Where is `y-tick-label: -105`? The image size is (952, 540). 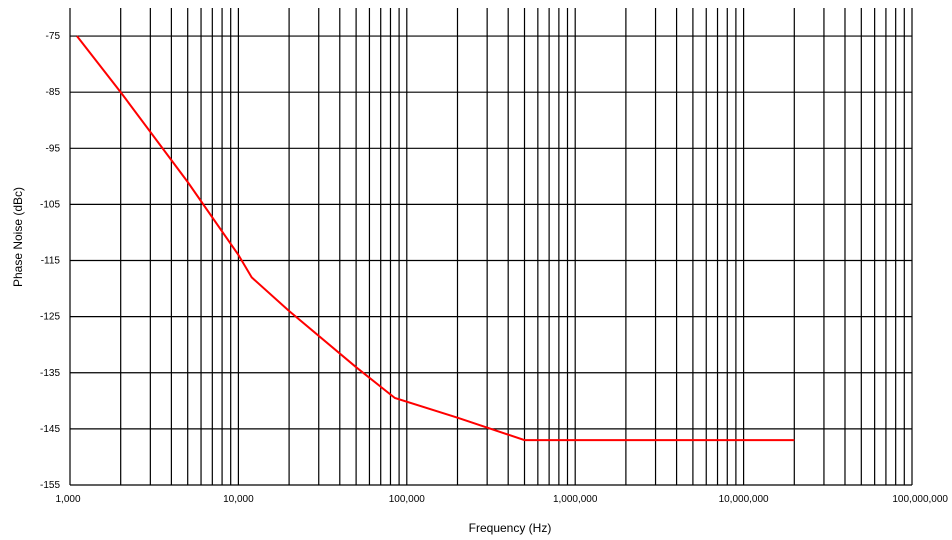 y-tick-label: -105 is located at coordinates (50, 204).